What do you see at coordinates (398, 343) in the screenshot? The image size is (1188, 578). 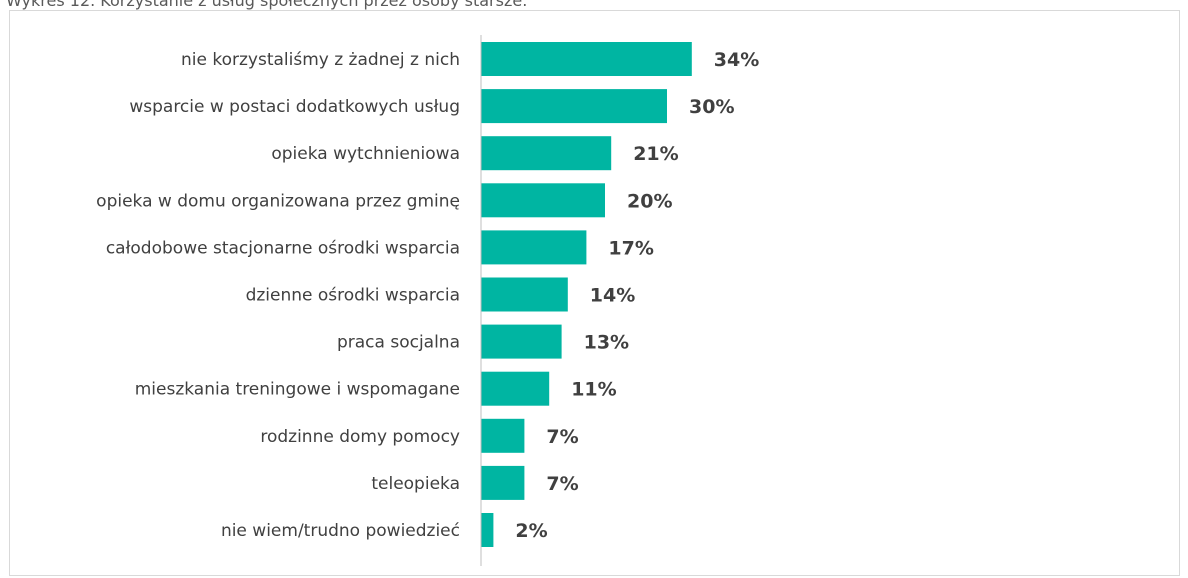 I see `category-label-7: praca socjalna` at bounding box center [398, 343].